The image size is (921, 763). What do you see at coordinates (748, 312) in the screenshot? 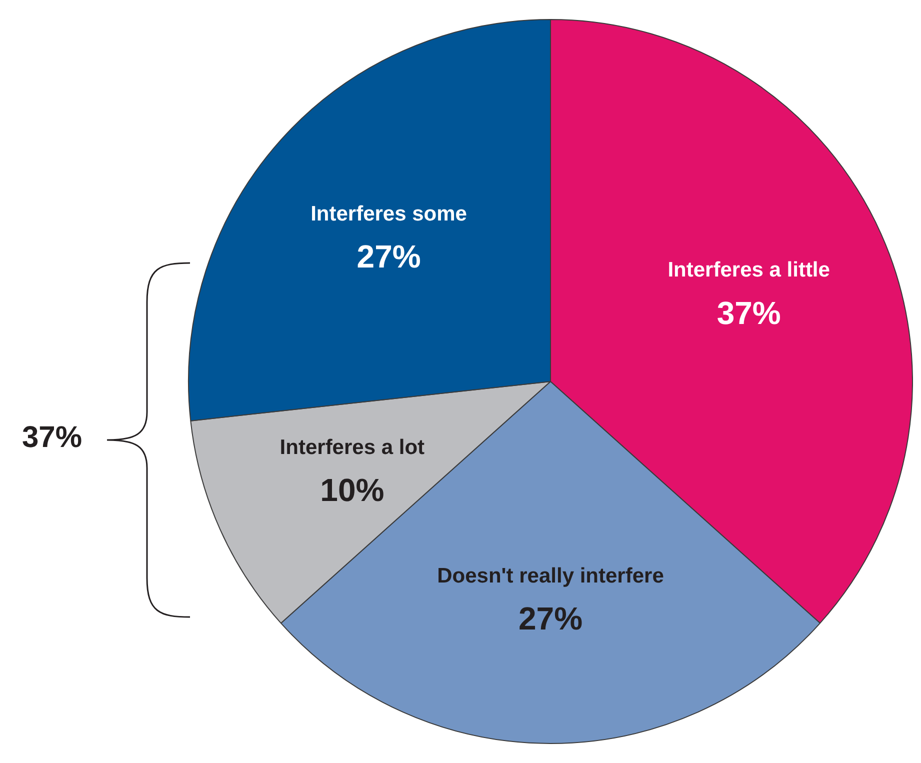
I see `data-label: 37%` at bounding box center [748, 312].